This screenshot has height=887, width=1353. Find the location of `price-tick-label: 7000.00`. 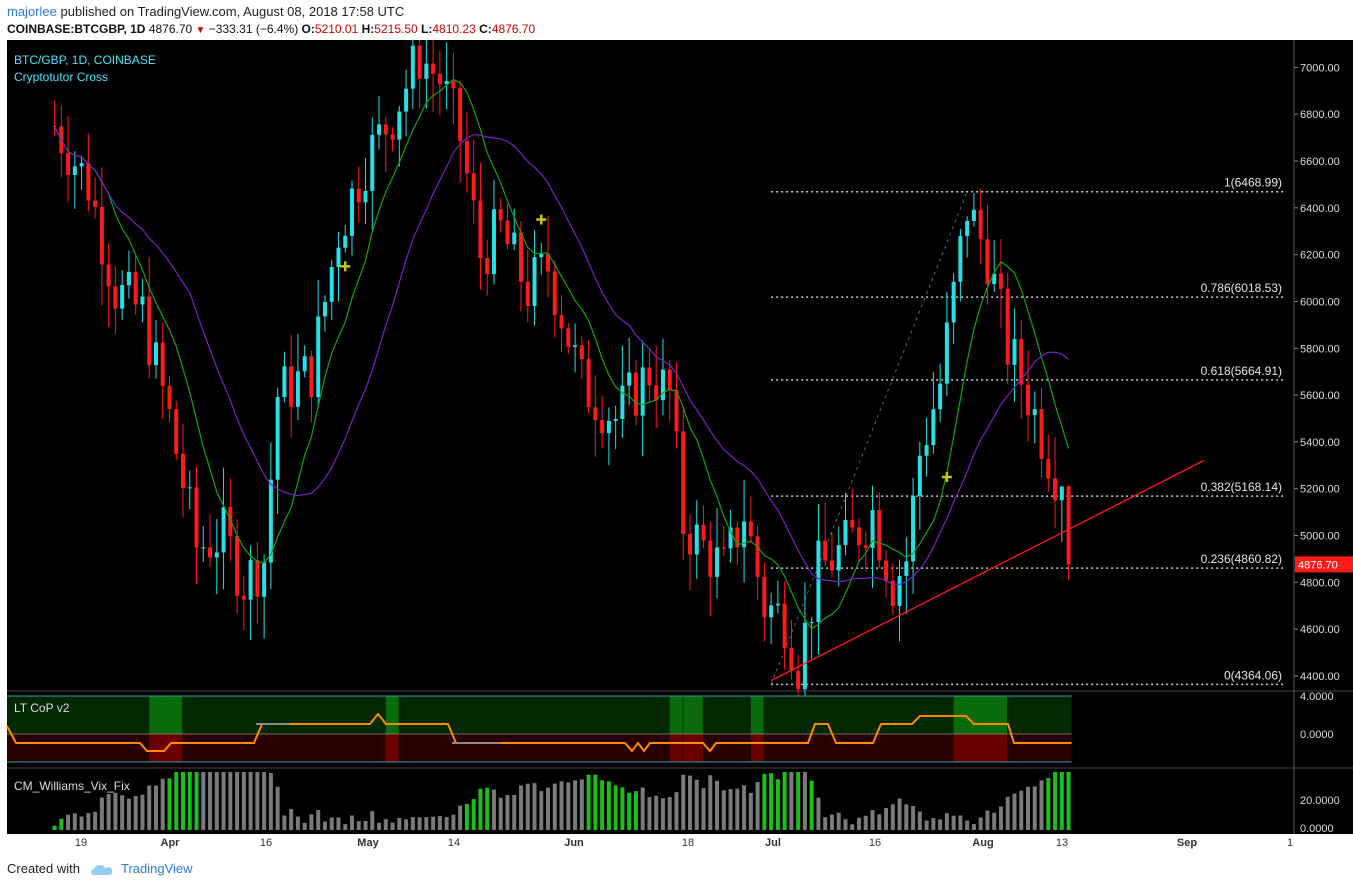

price-tick-label: 7000.00 is located at coordinates (1320, 68).